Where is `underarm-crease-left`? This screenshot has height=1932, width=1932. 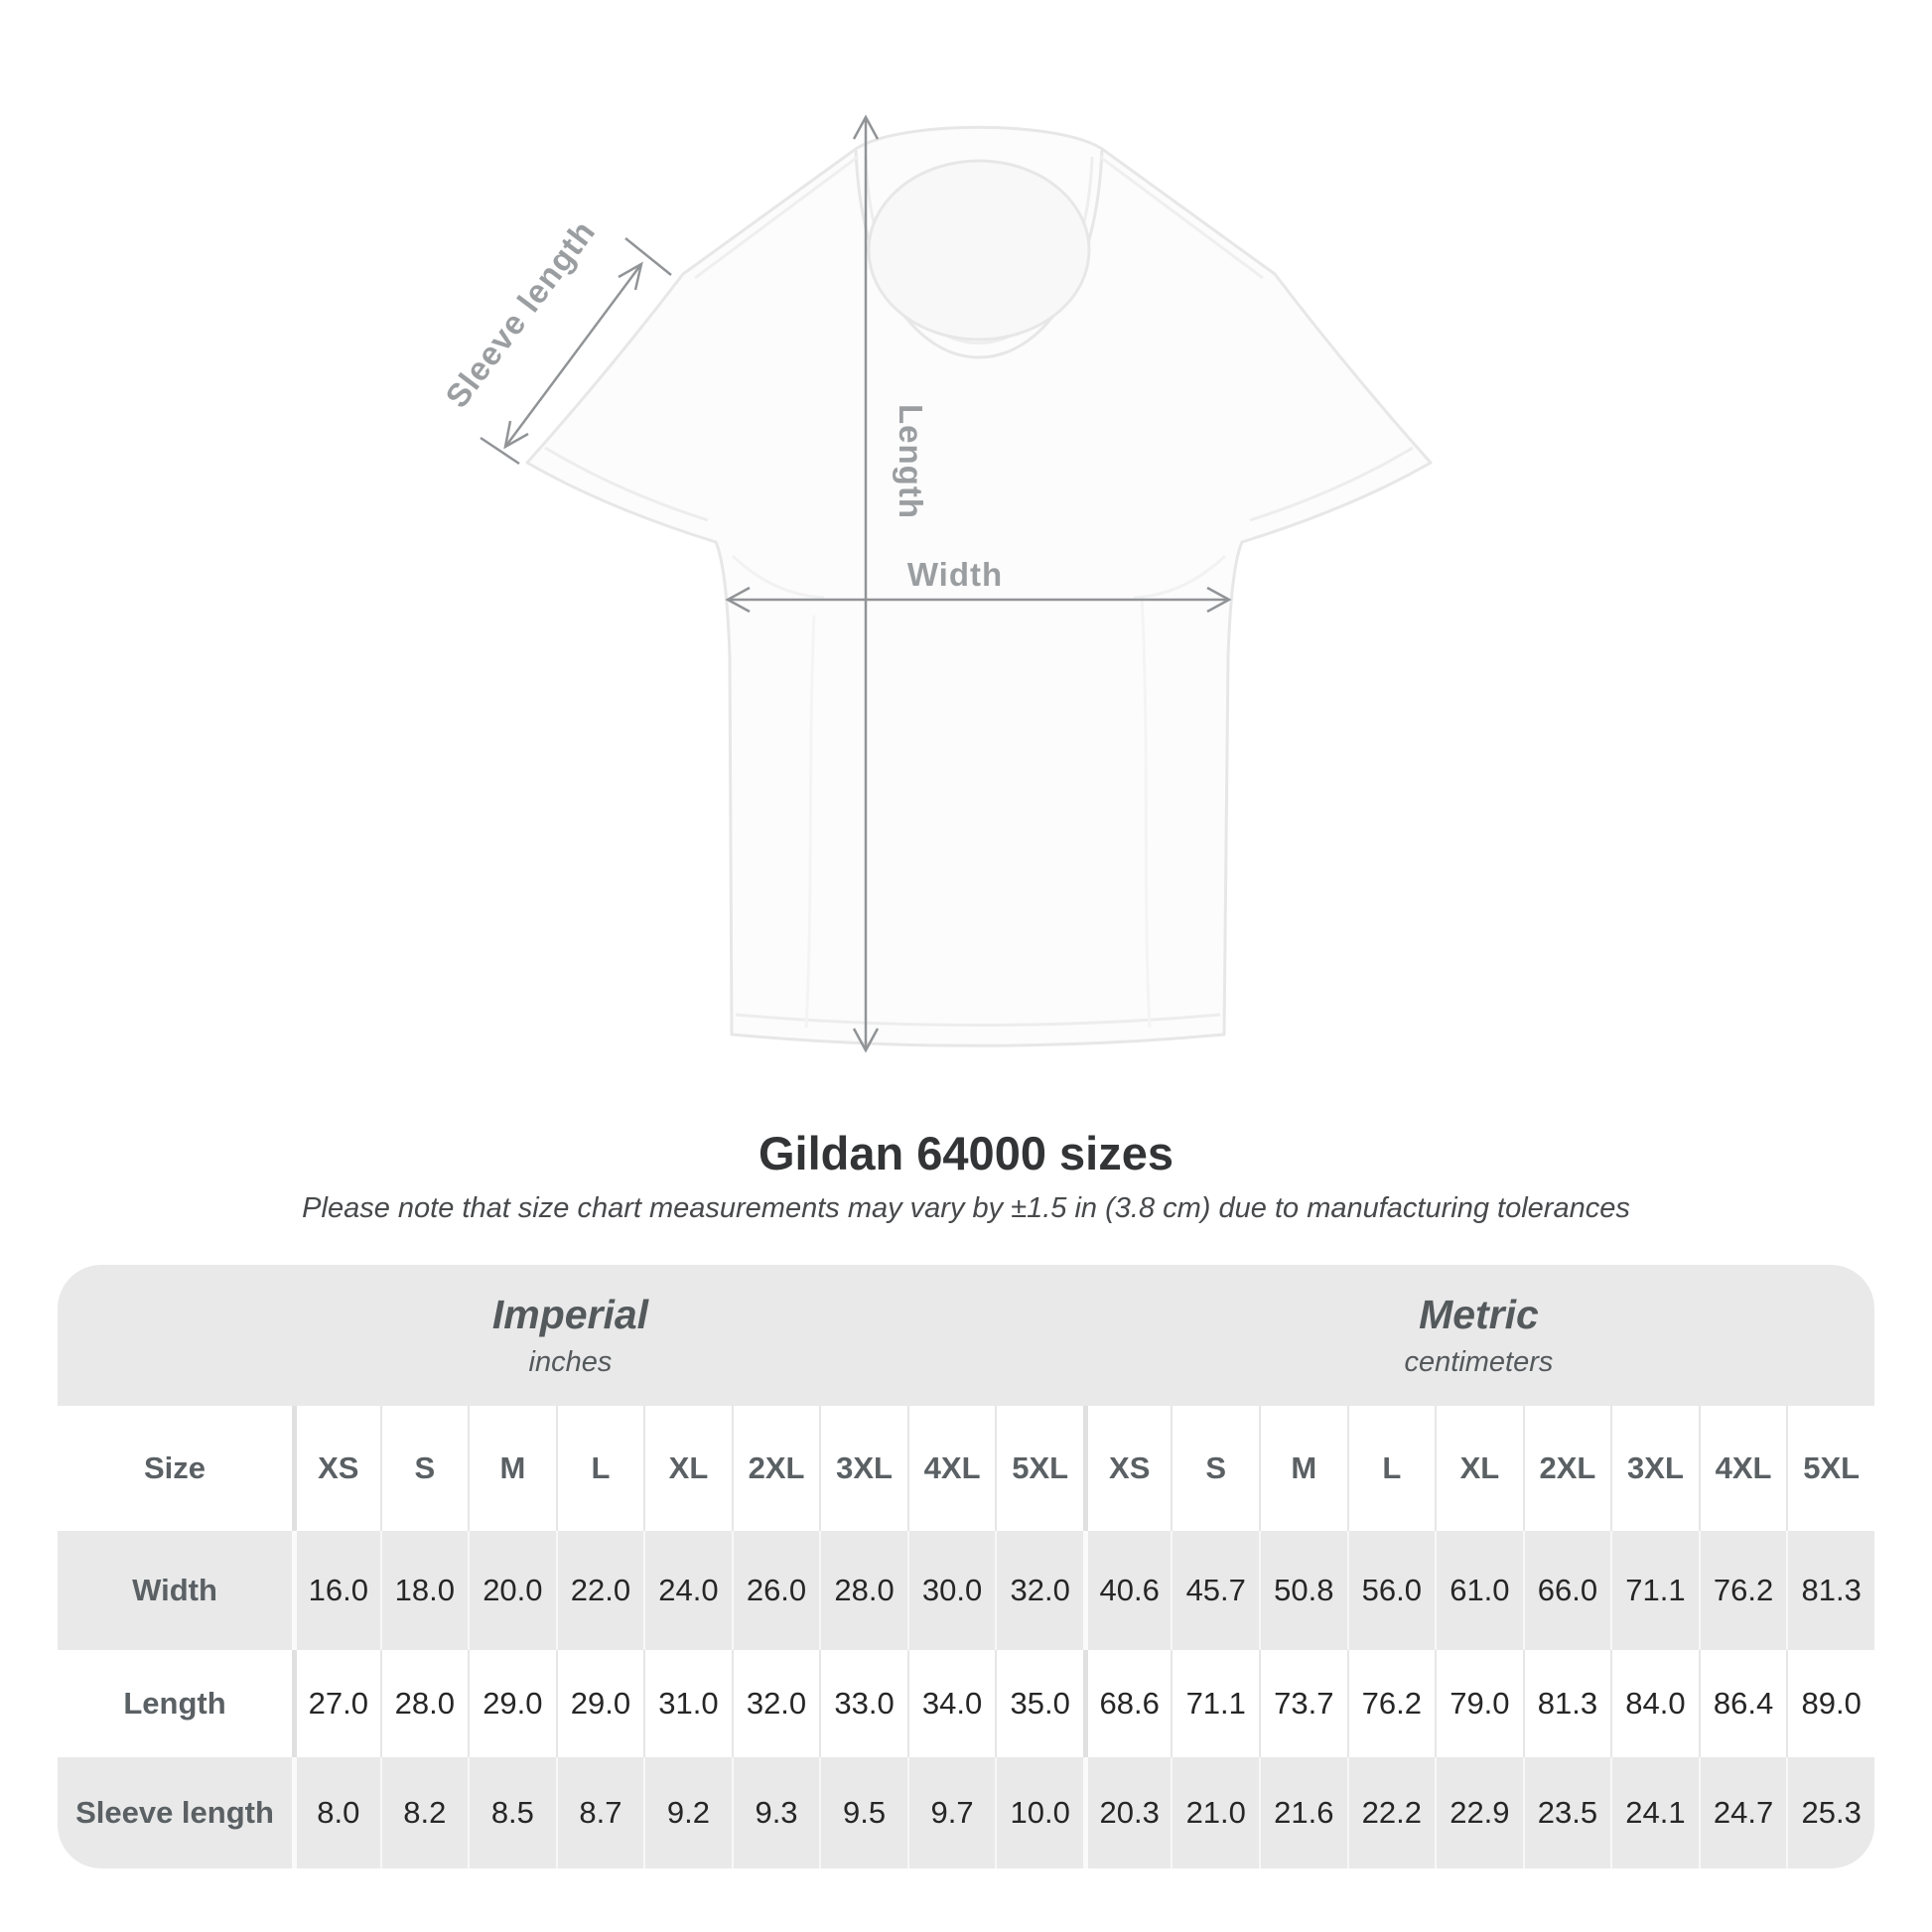 underarm-crease-left is located at coordinates (778, 577).